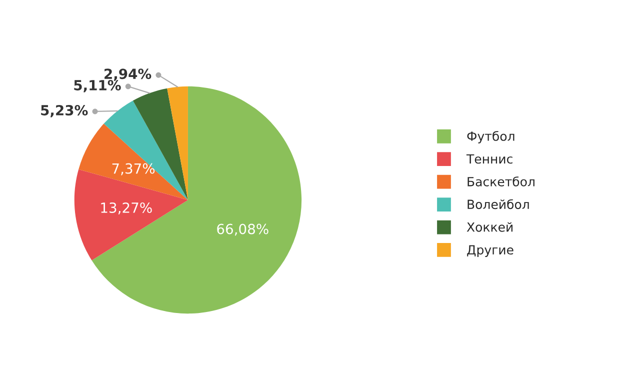  I want to click on legend-label: Хоккей, so click(489, 227).